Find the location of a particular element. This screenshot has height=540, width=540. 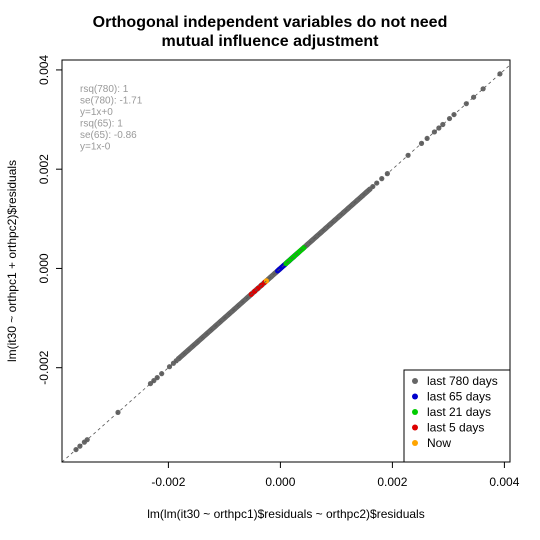

x-tick-label: -0.002 is located at coordinates (168, 482).